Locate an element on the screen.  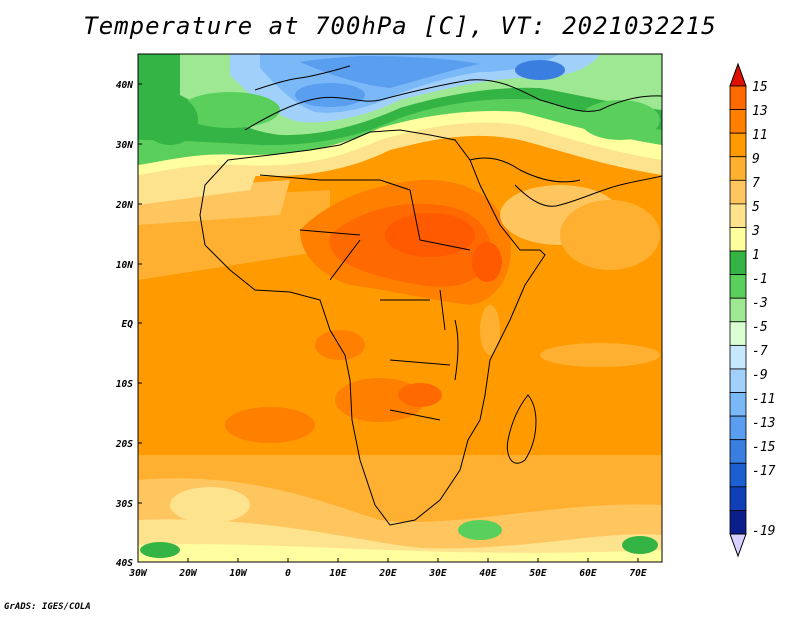
lon-label-20e: 20E is located at coordinates (387, 573).